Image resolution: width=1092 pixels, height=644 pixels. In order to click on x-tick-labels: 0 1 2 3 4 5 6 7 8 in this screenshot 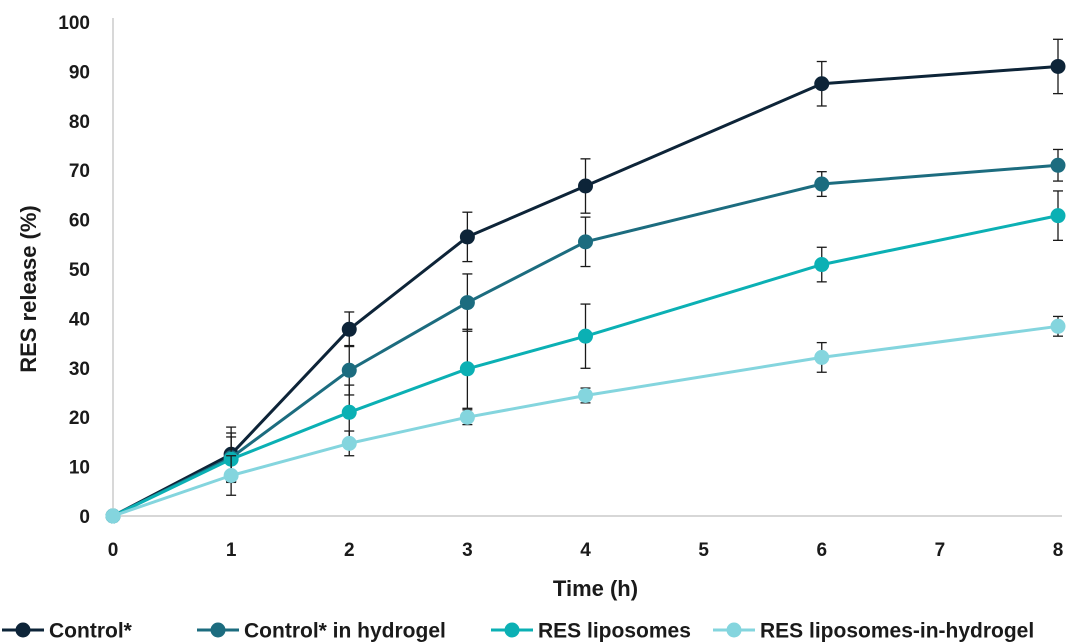, I will do `click(586, 550)`.